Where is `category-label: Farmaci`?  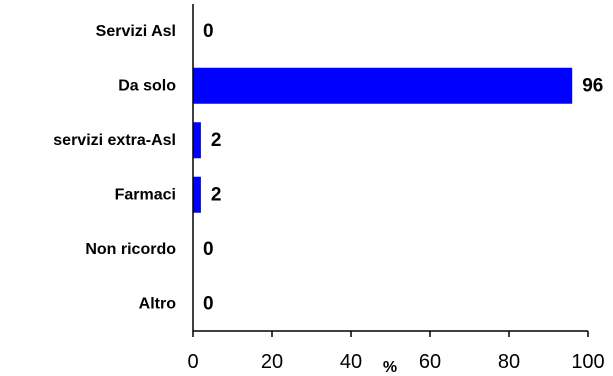 category-label: Farmaci is located at coordinates (145, 194).